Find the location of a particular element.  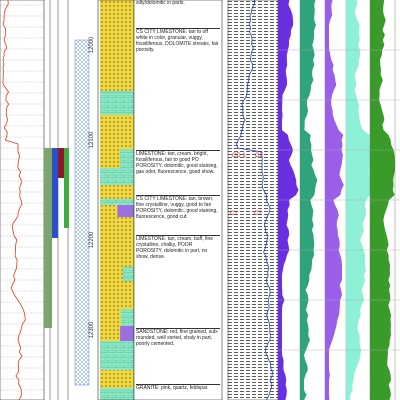

depth-label: 12200 is located at coordinates (92, 239).